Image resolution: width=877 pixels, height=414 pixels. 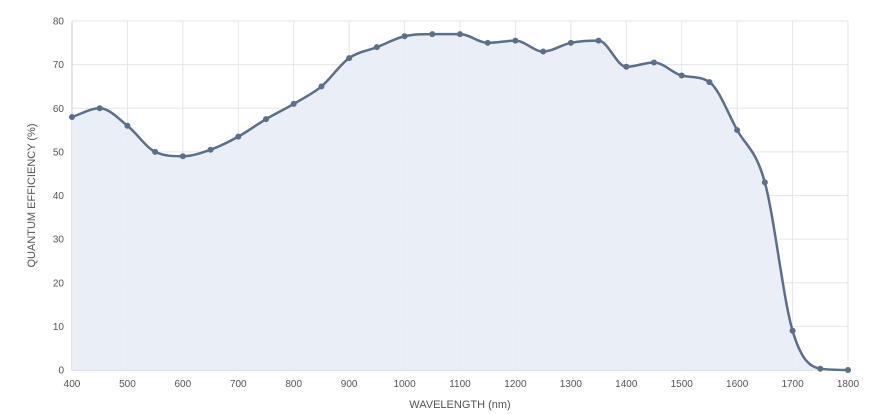 I want to click on y-tick-label: 0, so click(x=61, y=371).